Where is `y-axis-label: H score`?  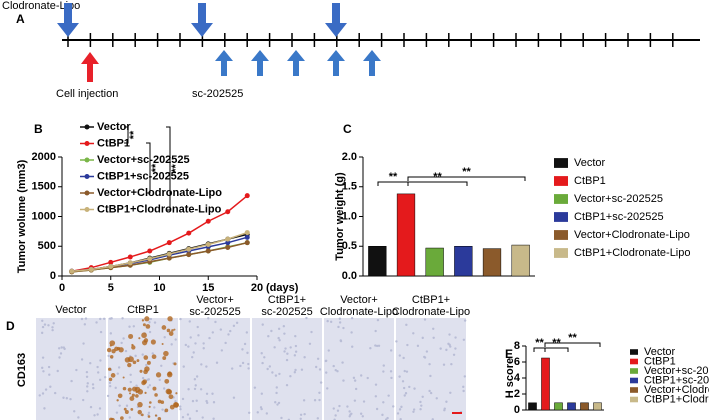
y-axis-label: H score is located at coordinates (510, 378).